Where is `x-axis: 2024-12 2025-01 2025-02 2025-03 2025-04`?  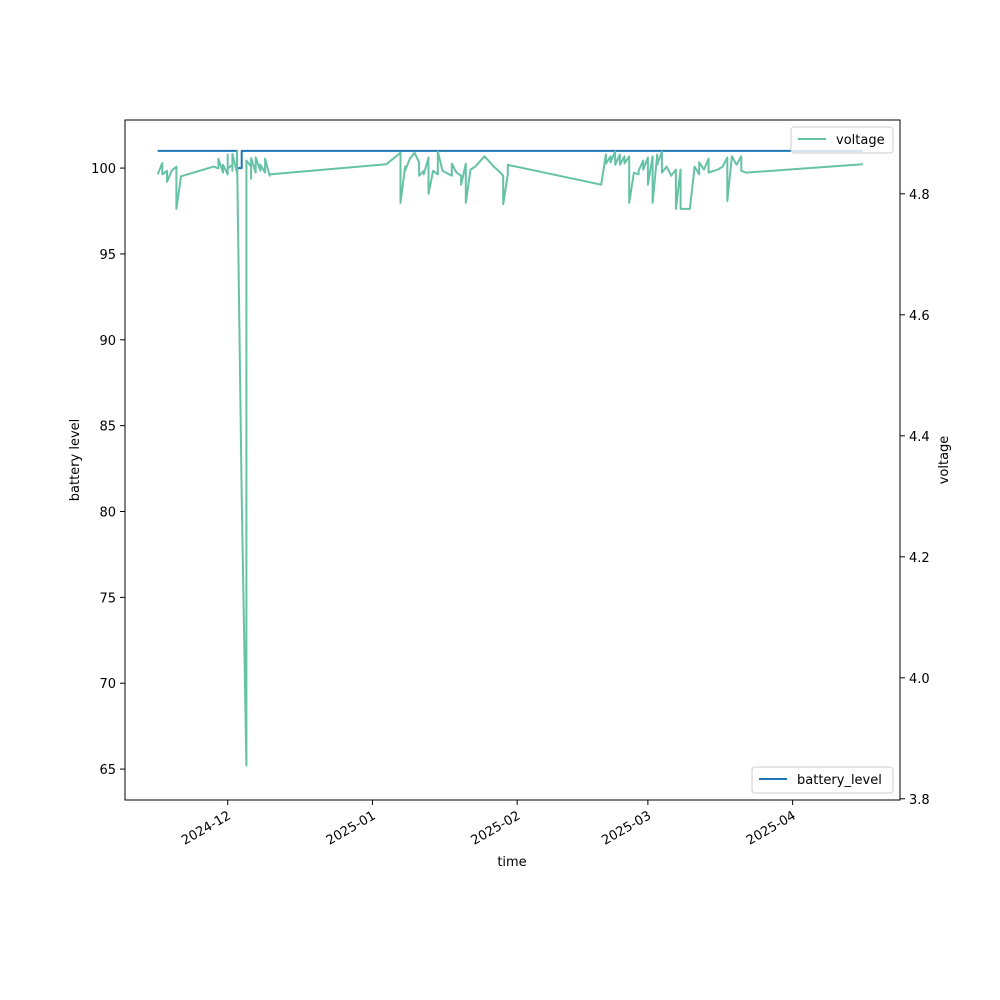
x-axis: 2024-12 2025-01 2025-02 2025-03 2025-04 is located at coordinates (489, 824).